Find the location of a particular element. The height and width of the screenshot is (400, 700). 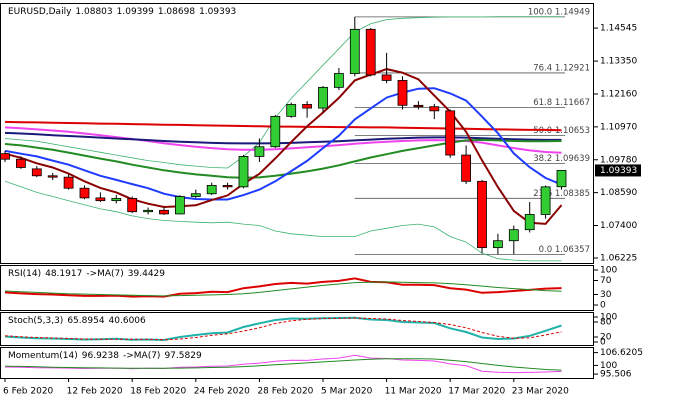

x-tick-label: 17 Mar 2020 is located at coordinates (476, 392).